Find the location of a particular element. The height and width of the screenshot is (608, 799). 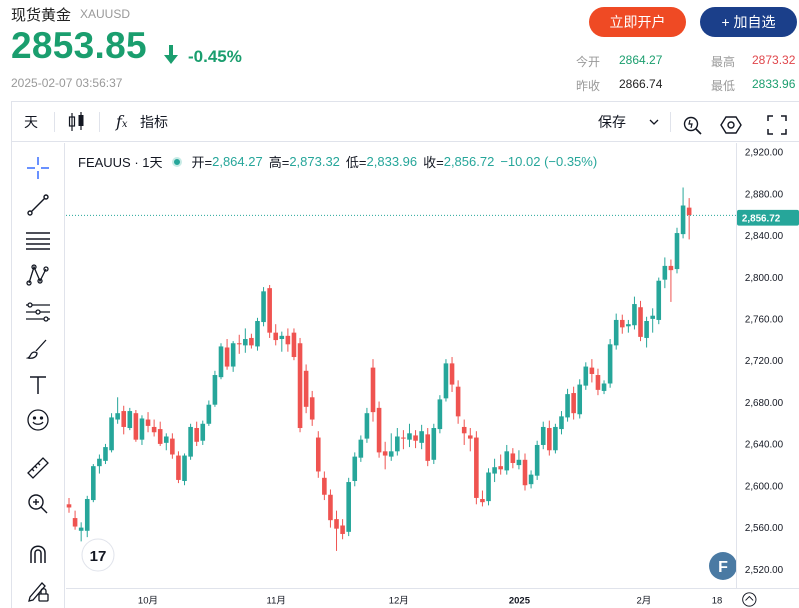

time-axis-scroll-icon is located at coordinates (749, 599).